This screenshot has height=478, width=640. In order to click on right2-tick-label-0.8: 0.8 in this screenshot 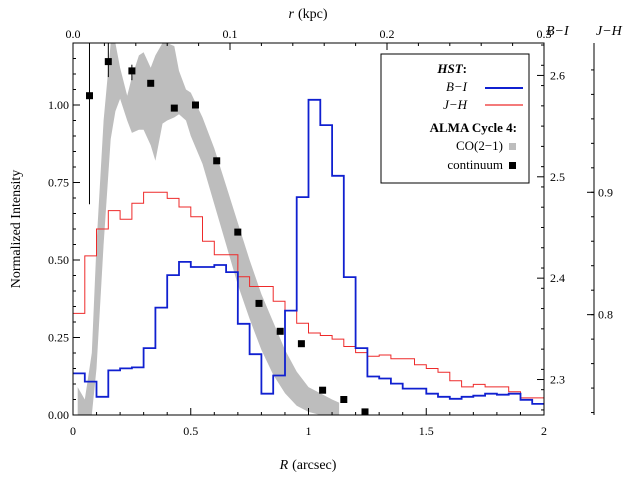, I will do `click(605, 315)`.